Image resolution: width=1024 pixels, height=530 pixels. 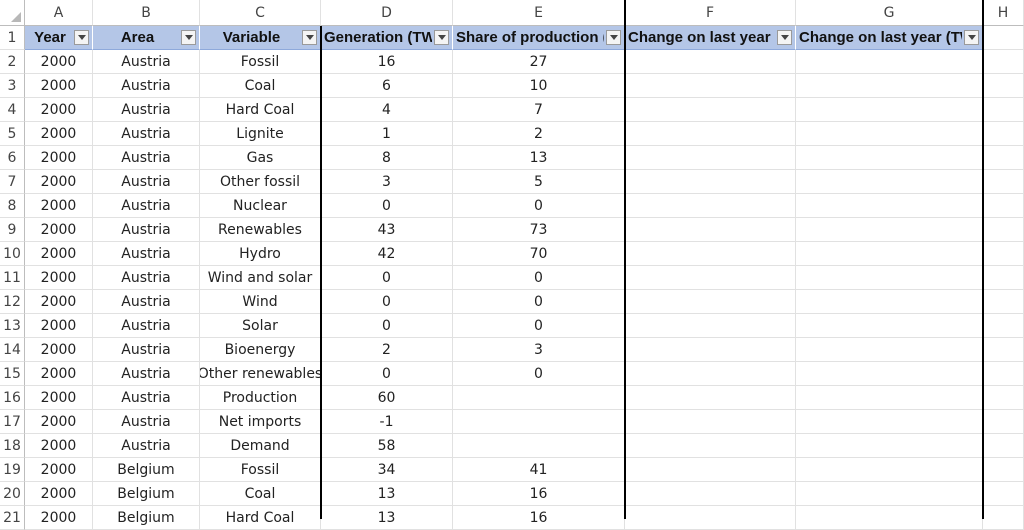 What do you see at coordinates (387, 230) in the screenshot?
I see `cell-gen: 43` at bounding box center [387, 230].